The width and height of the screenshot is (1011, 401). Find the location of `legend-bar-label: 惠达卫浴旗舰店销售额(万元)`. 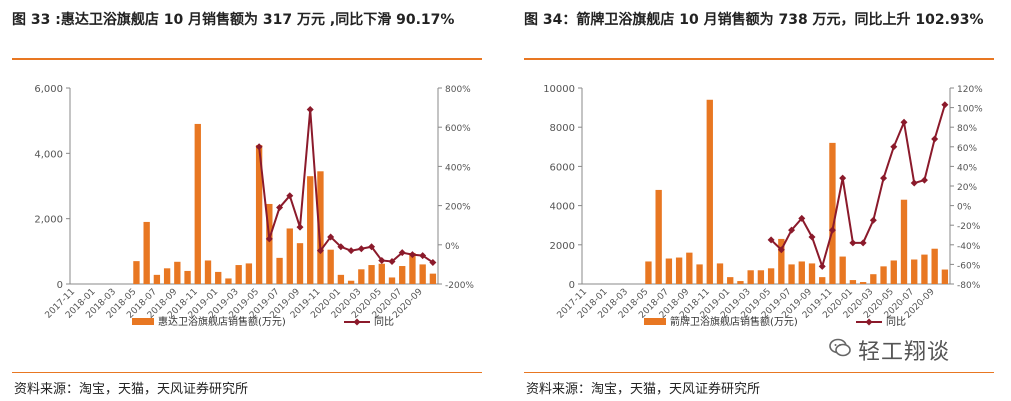

legend-bar-label: 惠达卫浴旗舰店销售额(万元) is located at coordinates (222, 321).